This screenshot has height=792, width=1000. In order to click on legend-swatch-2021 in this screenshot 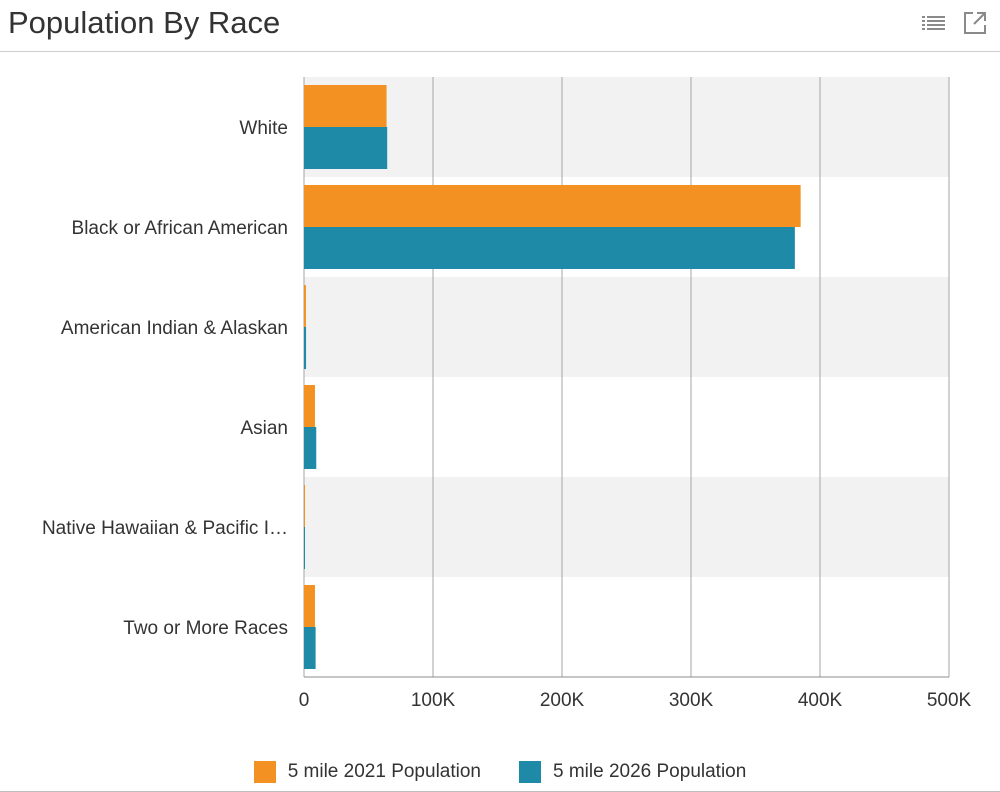, I will do `click(264, 772)`.